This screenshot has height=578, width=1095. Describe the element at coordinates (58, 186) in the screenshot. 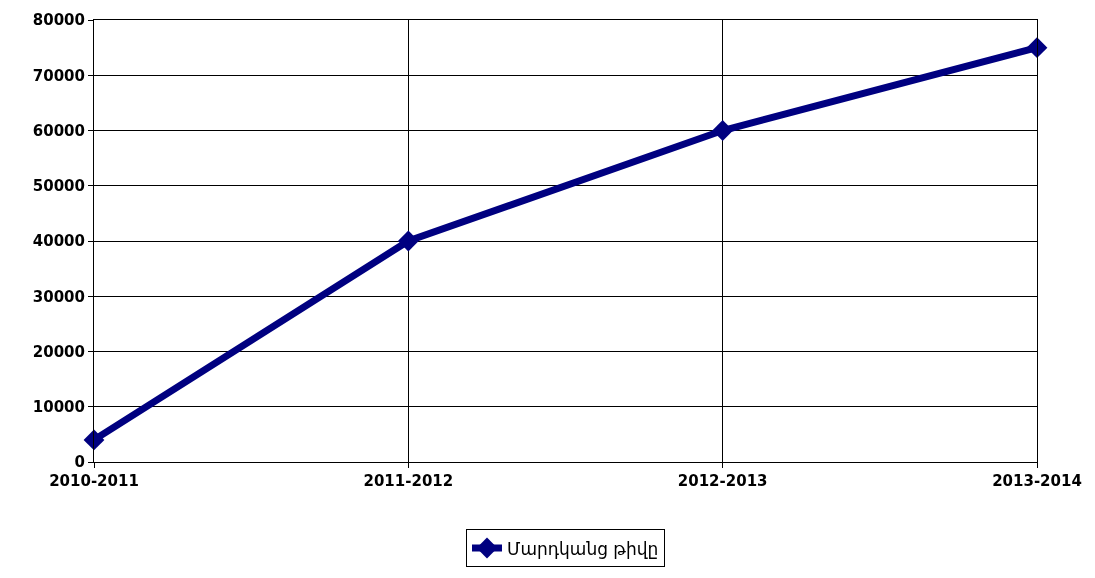

I see `y-tick-label: 50000` at that location.